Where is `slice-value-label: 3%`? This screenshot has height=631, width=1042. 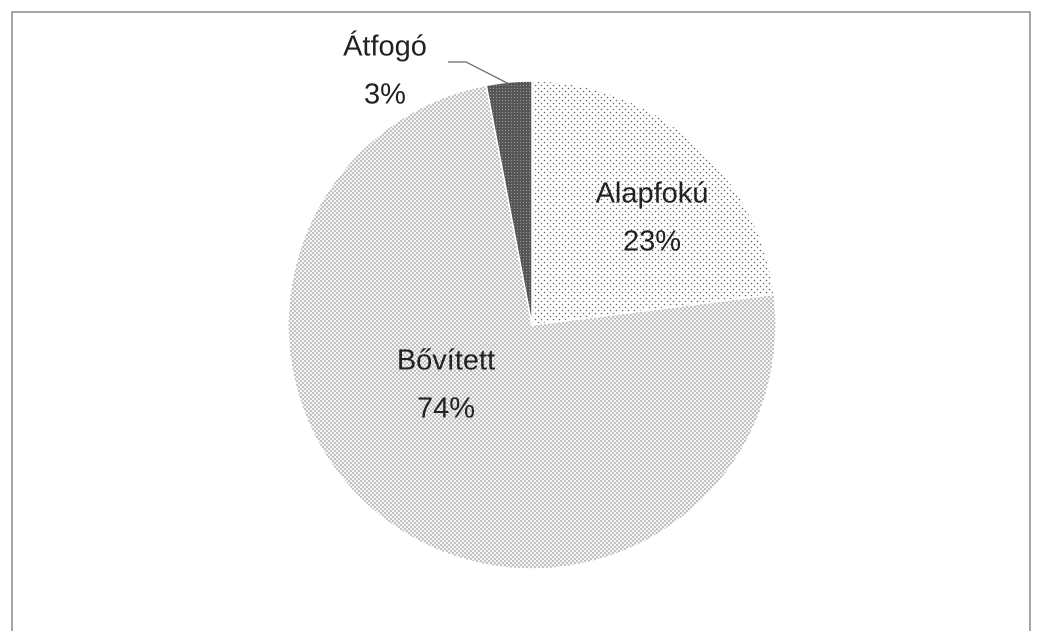 slice-value-label: 3% is located at coordinates (385, 95).